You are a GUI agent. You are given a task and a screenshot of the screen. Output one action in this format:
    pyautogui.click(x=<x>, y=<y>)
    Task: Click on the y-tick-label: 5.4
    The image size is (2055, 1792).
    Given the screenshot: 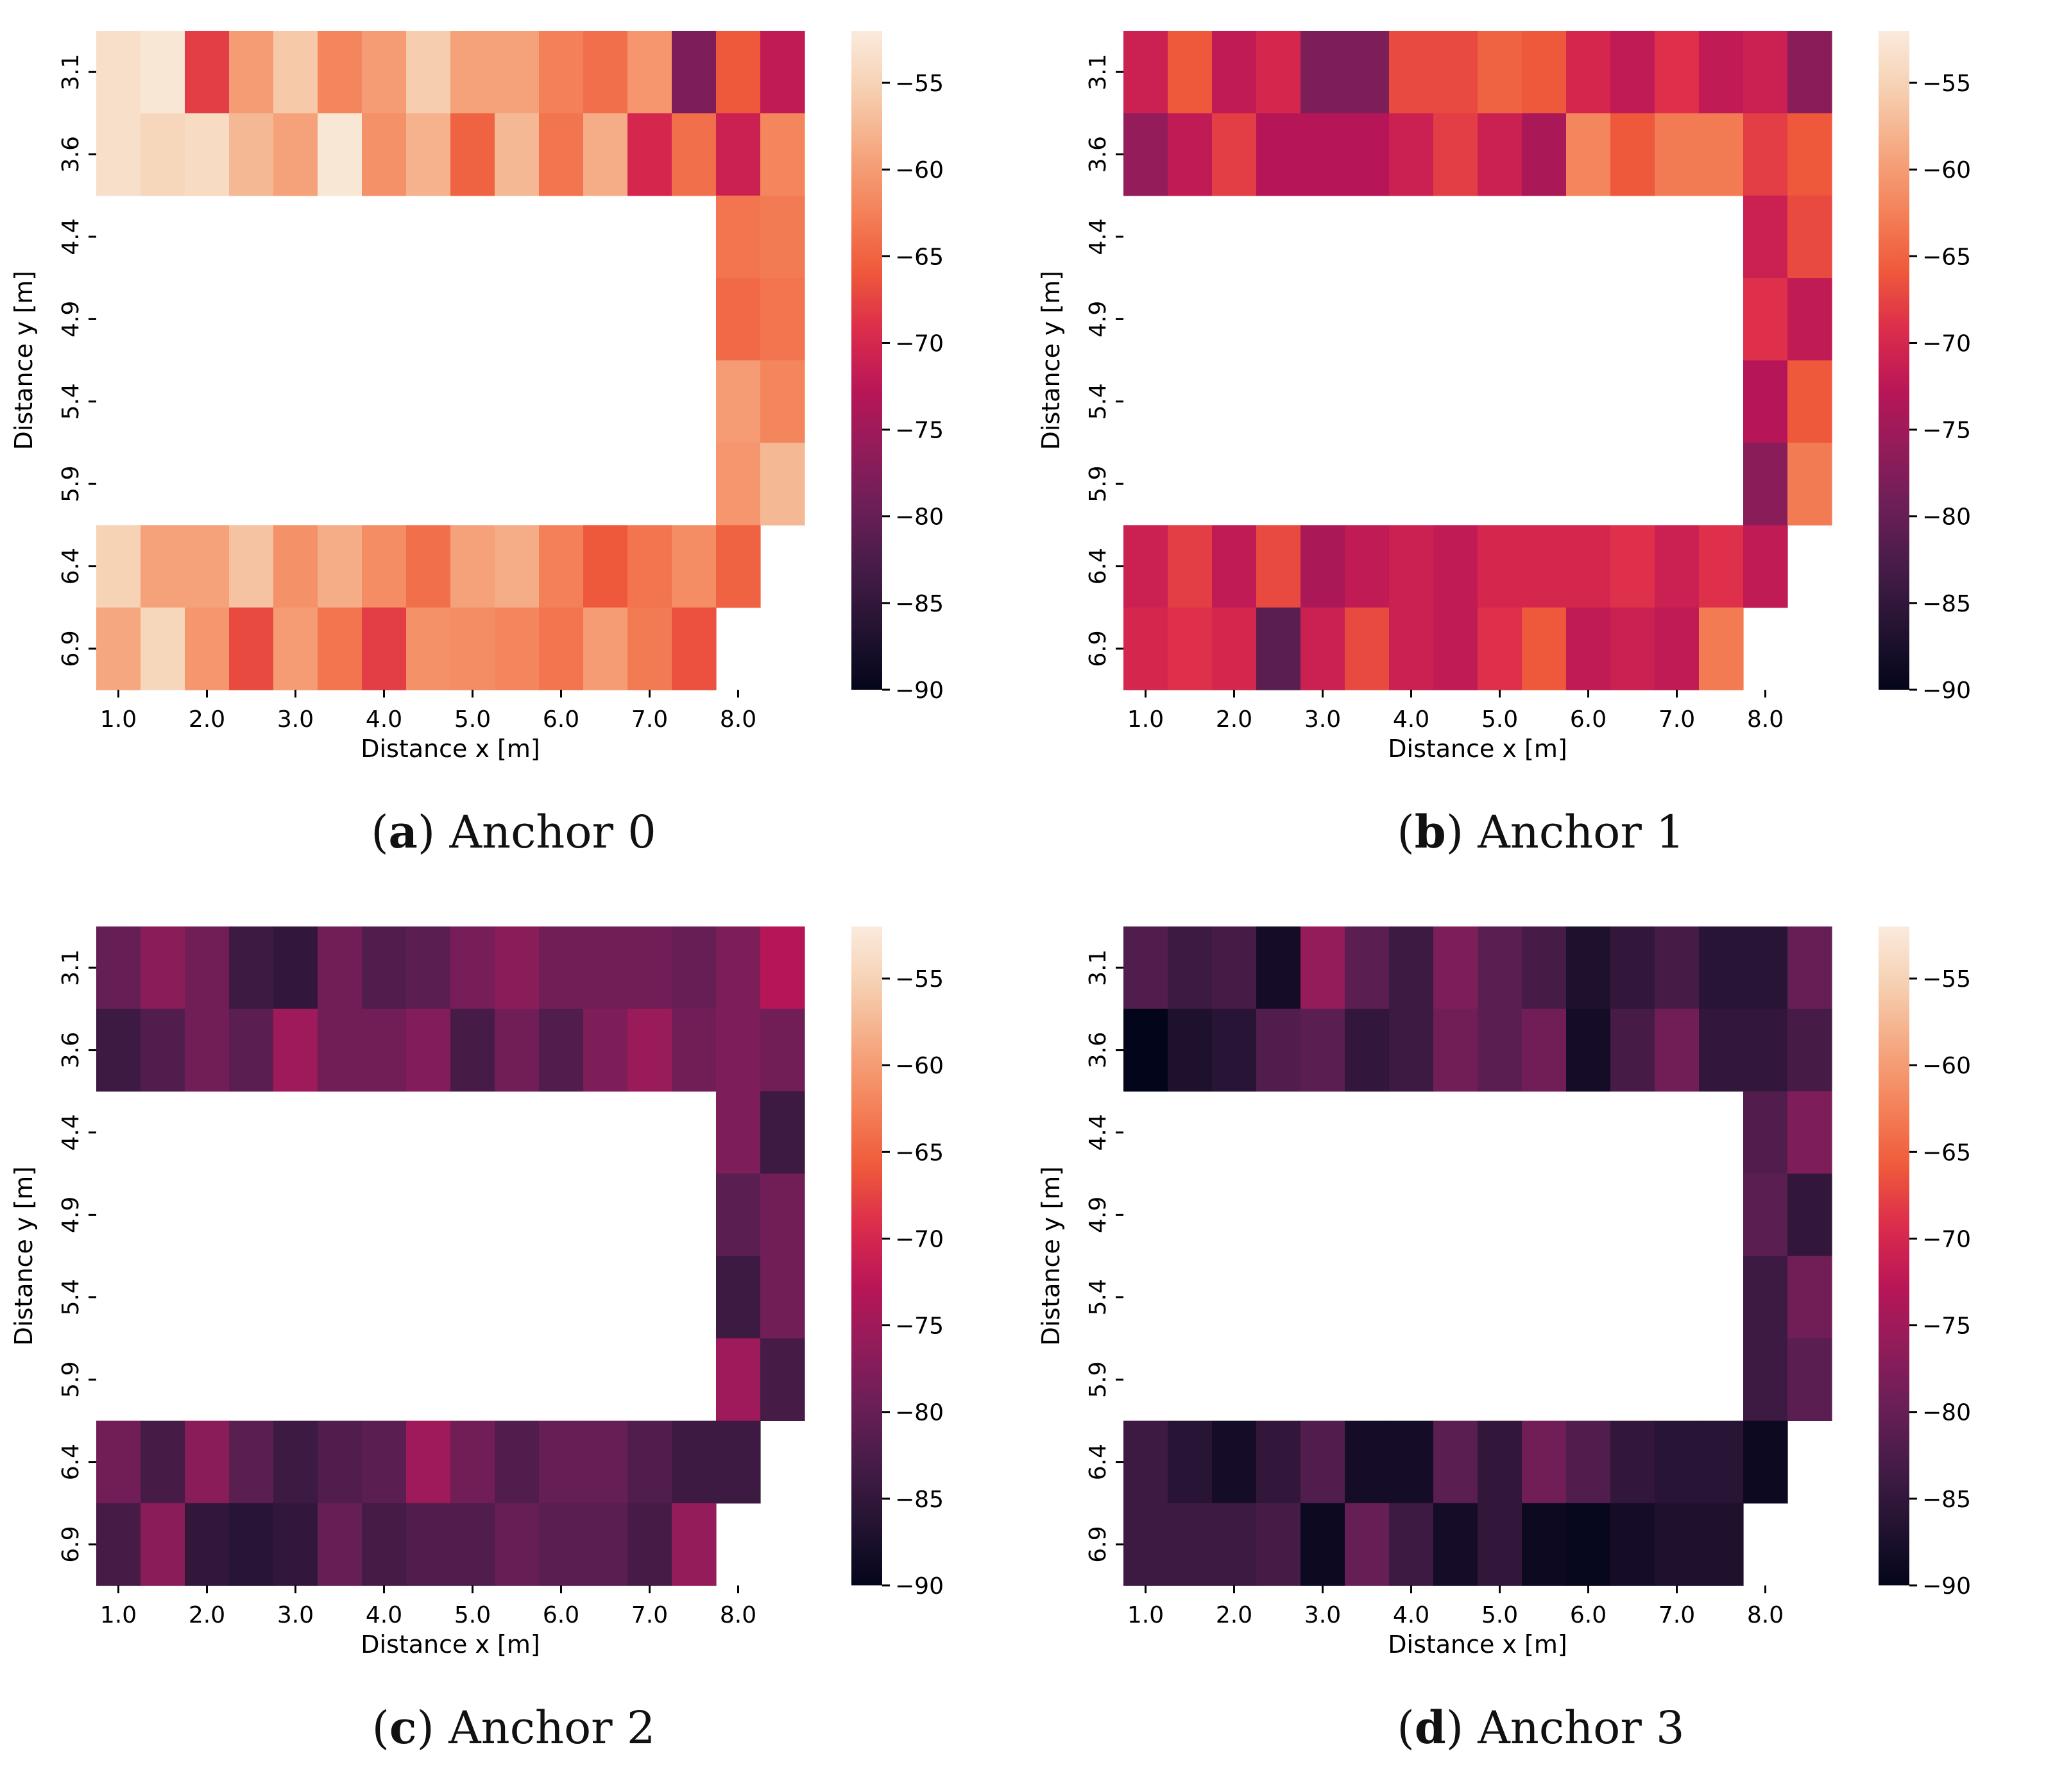 What is the action you would take?
    pyautogui.click(x=1098, y=401)
    